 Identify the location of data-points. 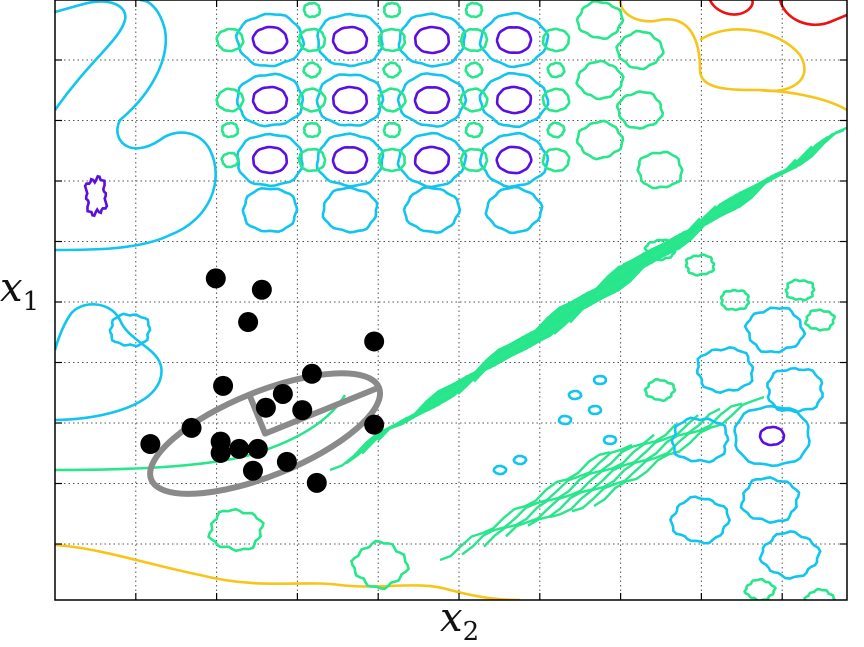
(262, 380).